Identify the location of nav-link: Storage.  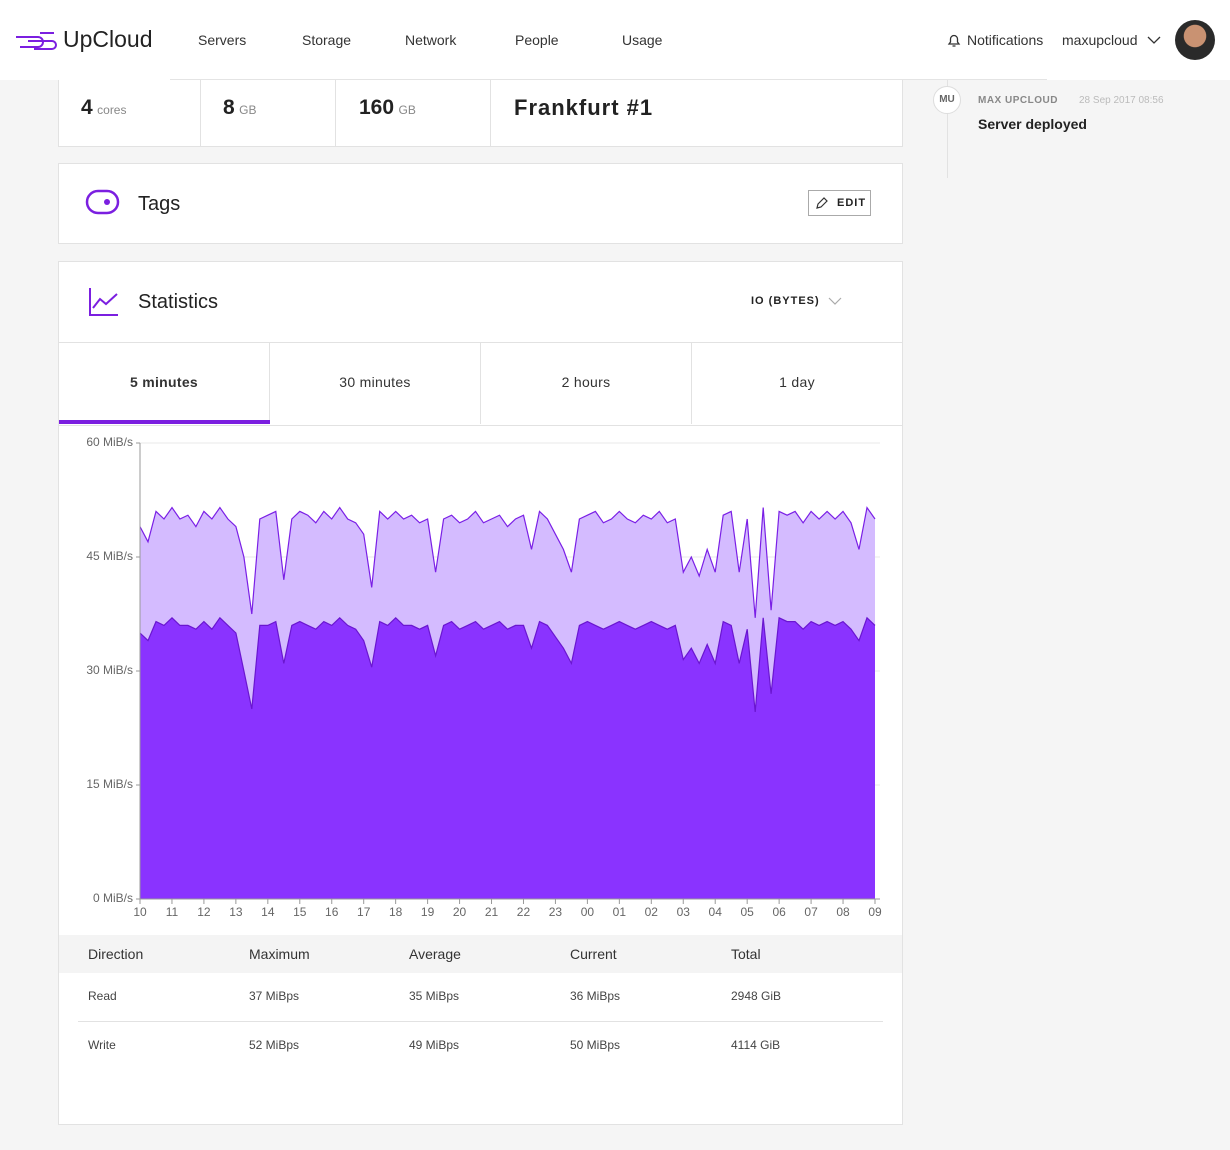
(327, 40).